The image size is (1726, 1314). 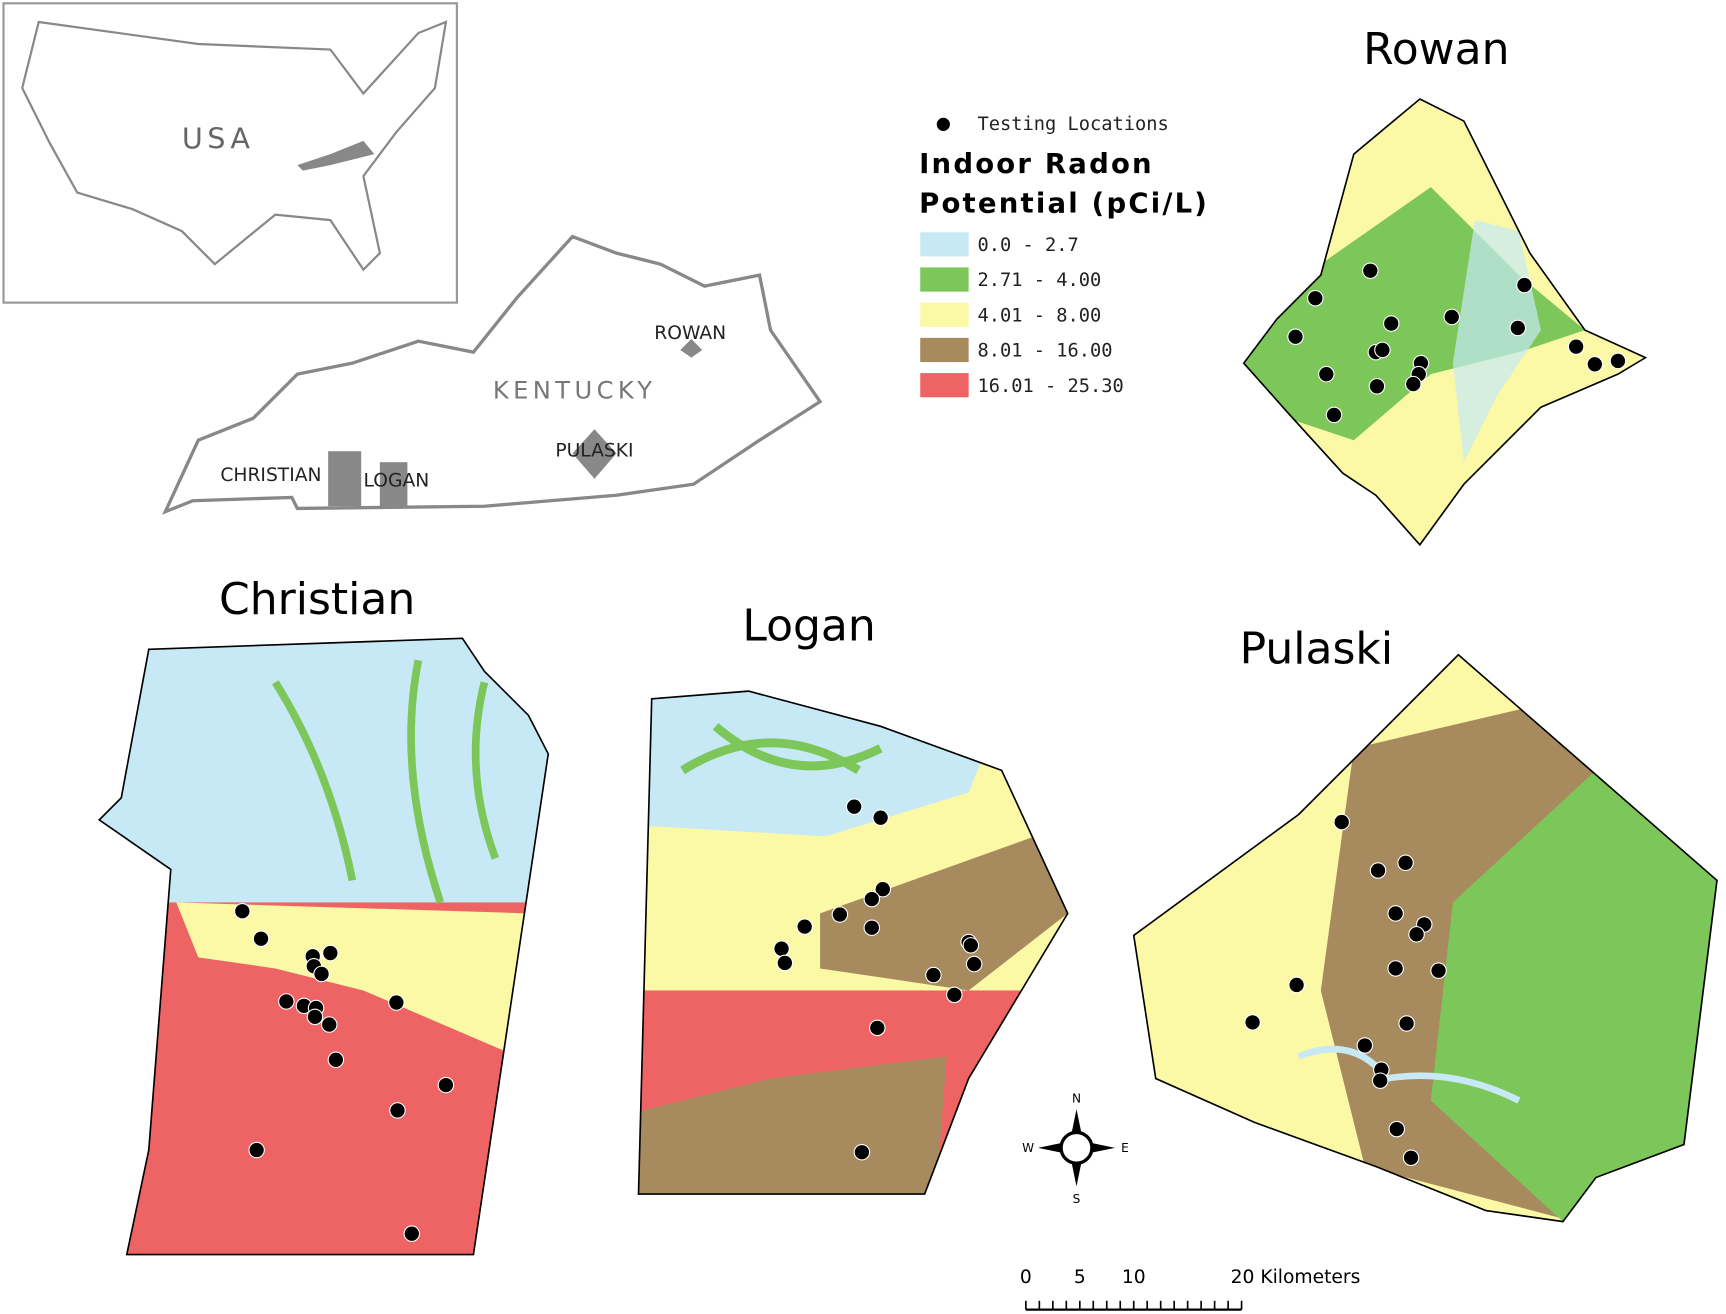 What do you see at coordinates (218, 139) in the screenshot?
I see `usa-label: USA` at bounding box center [218, 139].